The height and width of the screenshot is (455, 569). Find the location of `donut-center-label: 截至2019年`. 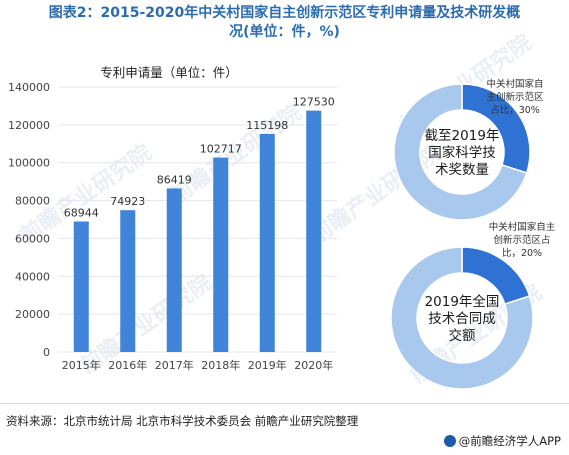

donut-center-label: 截至2019年 is located at coordinates (462, 136).